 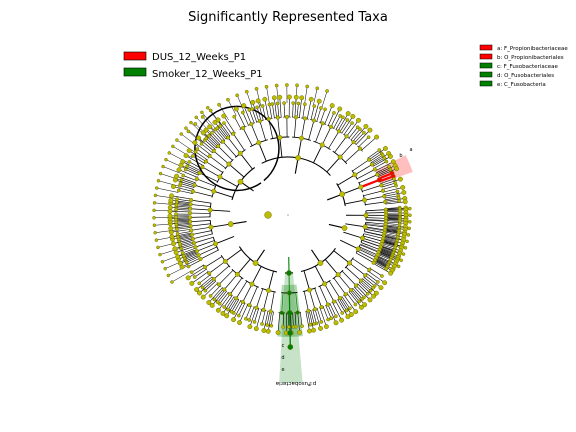 I want to click on tree-arc, so click(x=237, y=148).